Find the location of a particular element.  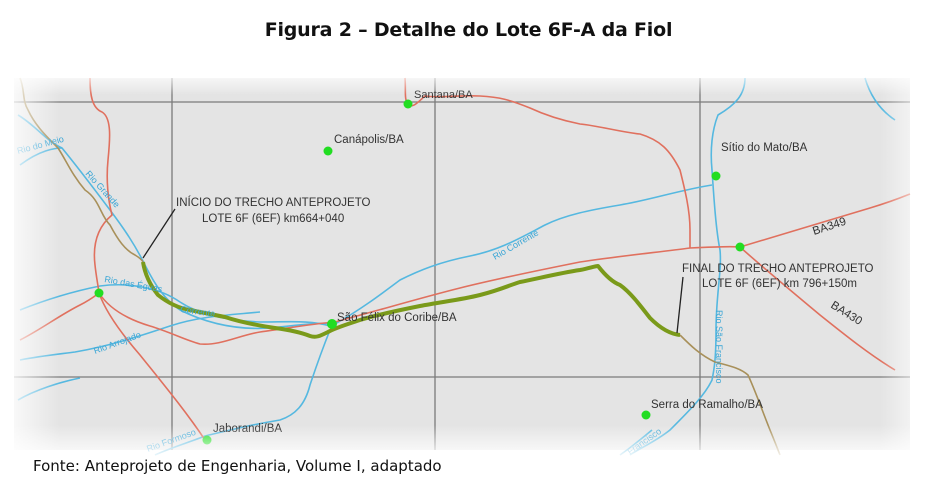

river-rio-sao-francisco is located at coordinates (687, 266).